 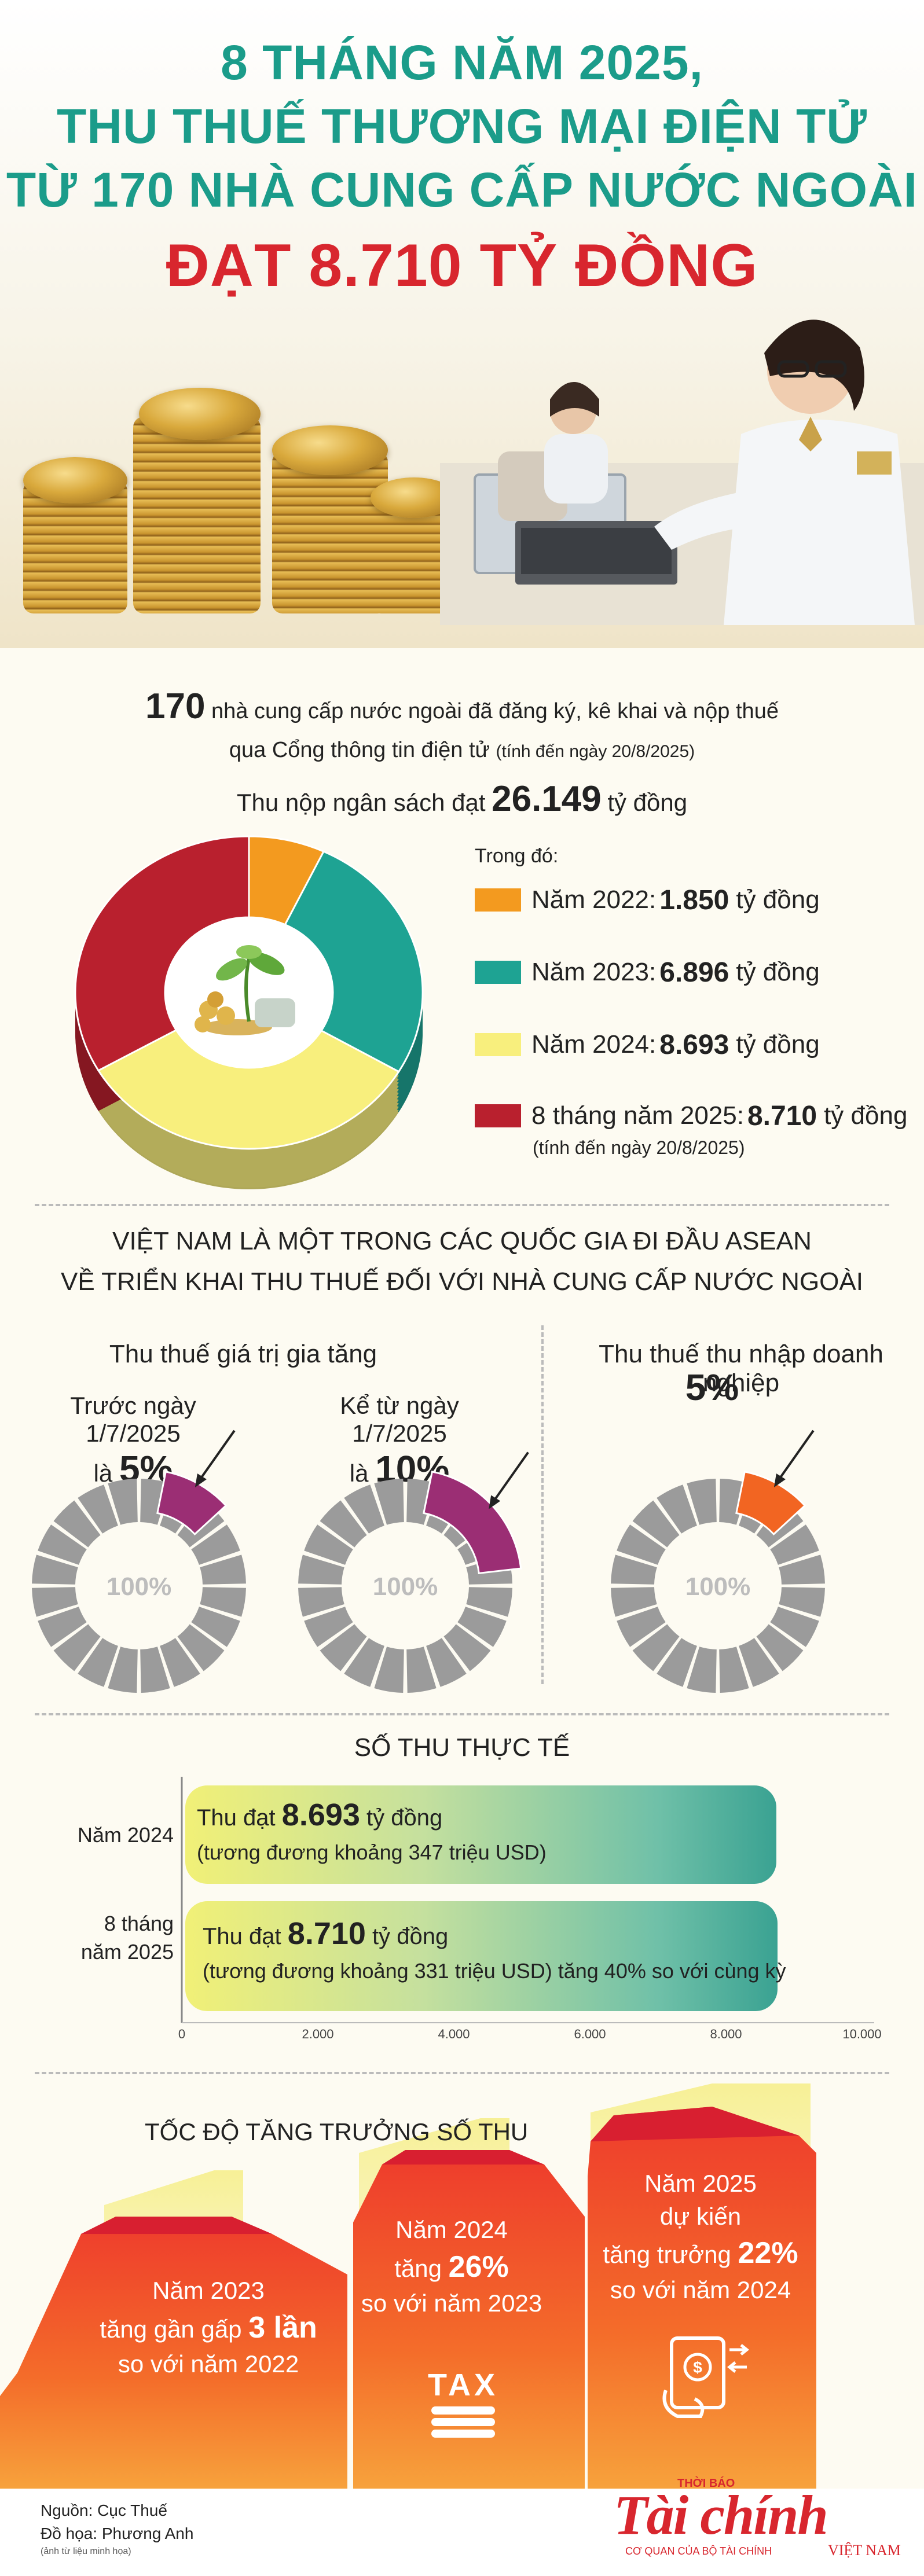 What do you see at coordinates (700, 2289) in the screenshot?
I see `growth-compare: so với năm 2024` at bounding box center [700, 2289].